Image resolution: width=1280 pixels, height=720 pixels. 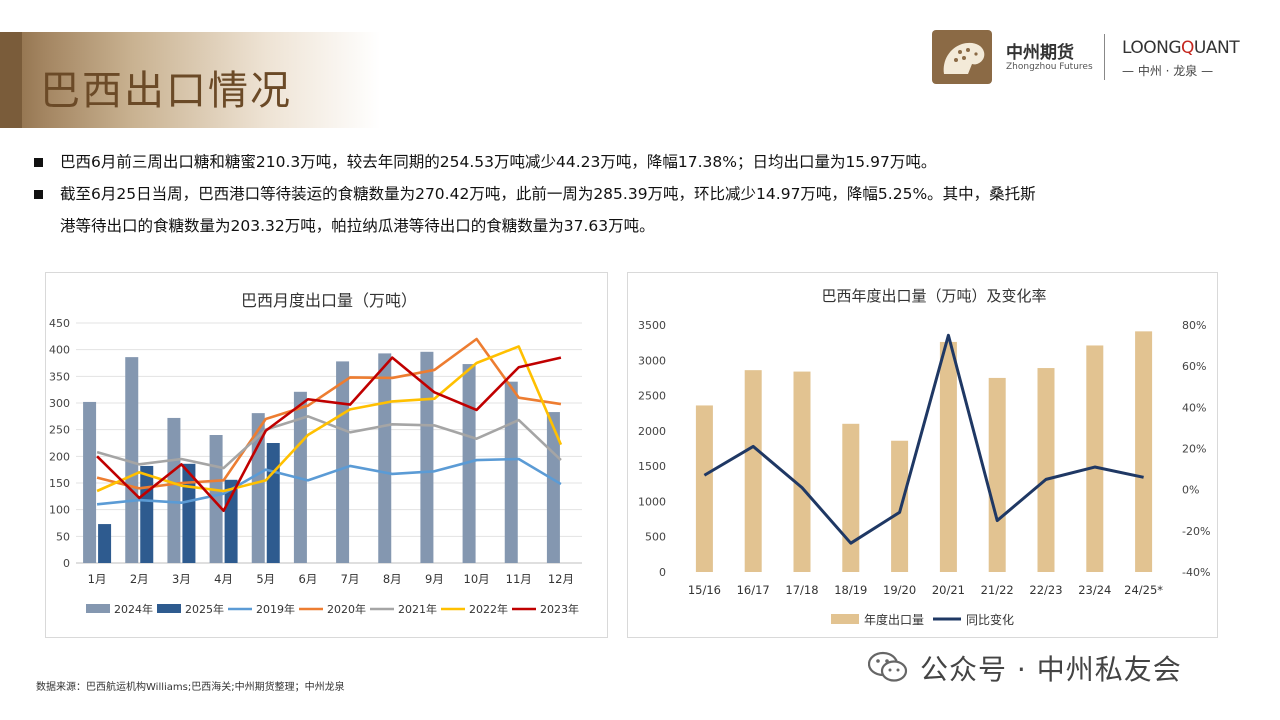 What do you see at coordinates (169, 608) in the screenshot?
I see `legend-swatch-2025年` at bounding box center [169, 608].